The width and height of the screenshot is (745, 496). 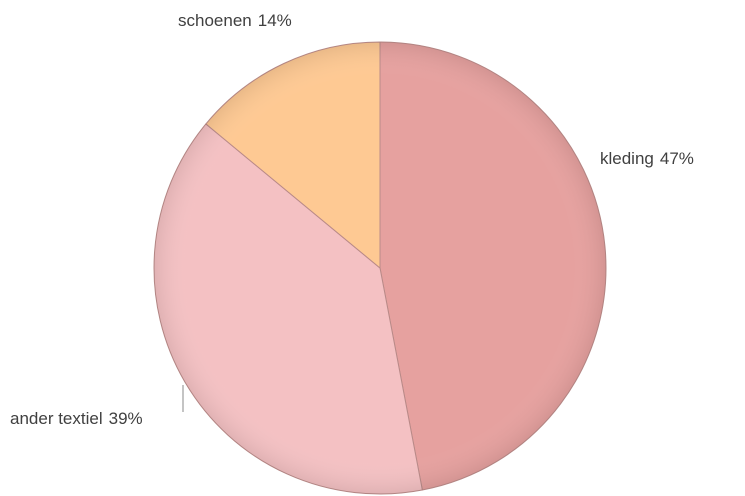 I want to click on slice-label: schoenen 14%, so click(x=235, y=20).